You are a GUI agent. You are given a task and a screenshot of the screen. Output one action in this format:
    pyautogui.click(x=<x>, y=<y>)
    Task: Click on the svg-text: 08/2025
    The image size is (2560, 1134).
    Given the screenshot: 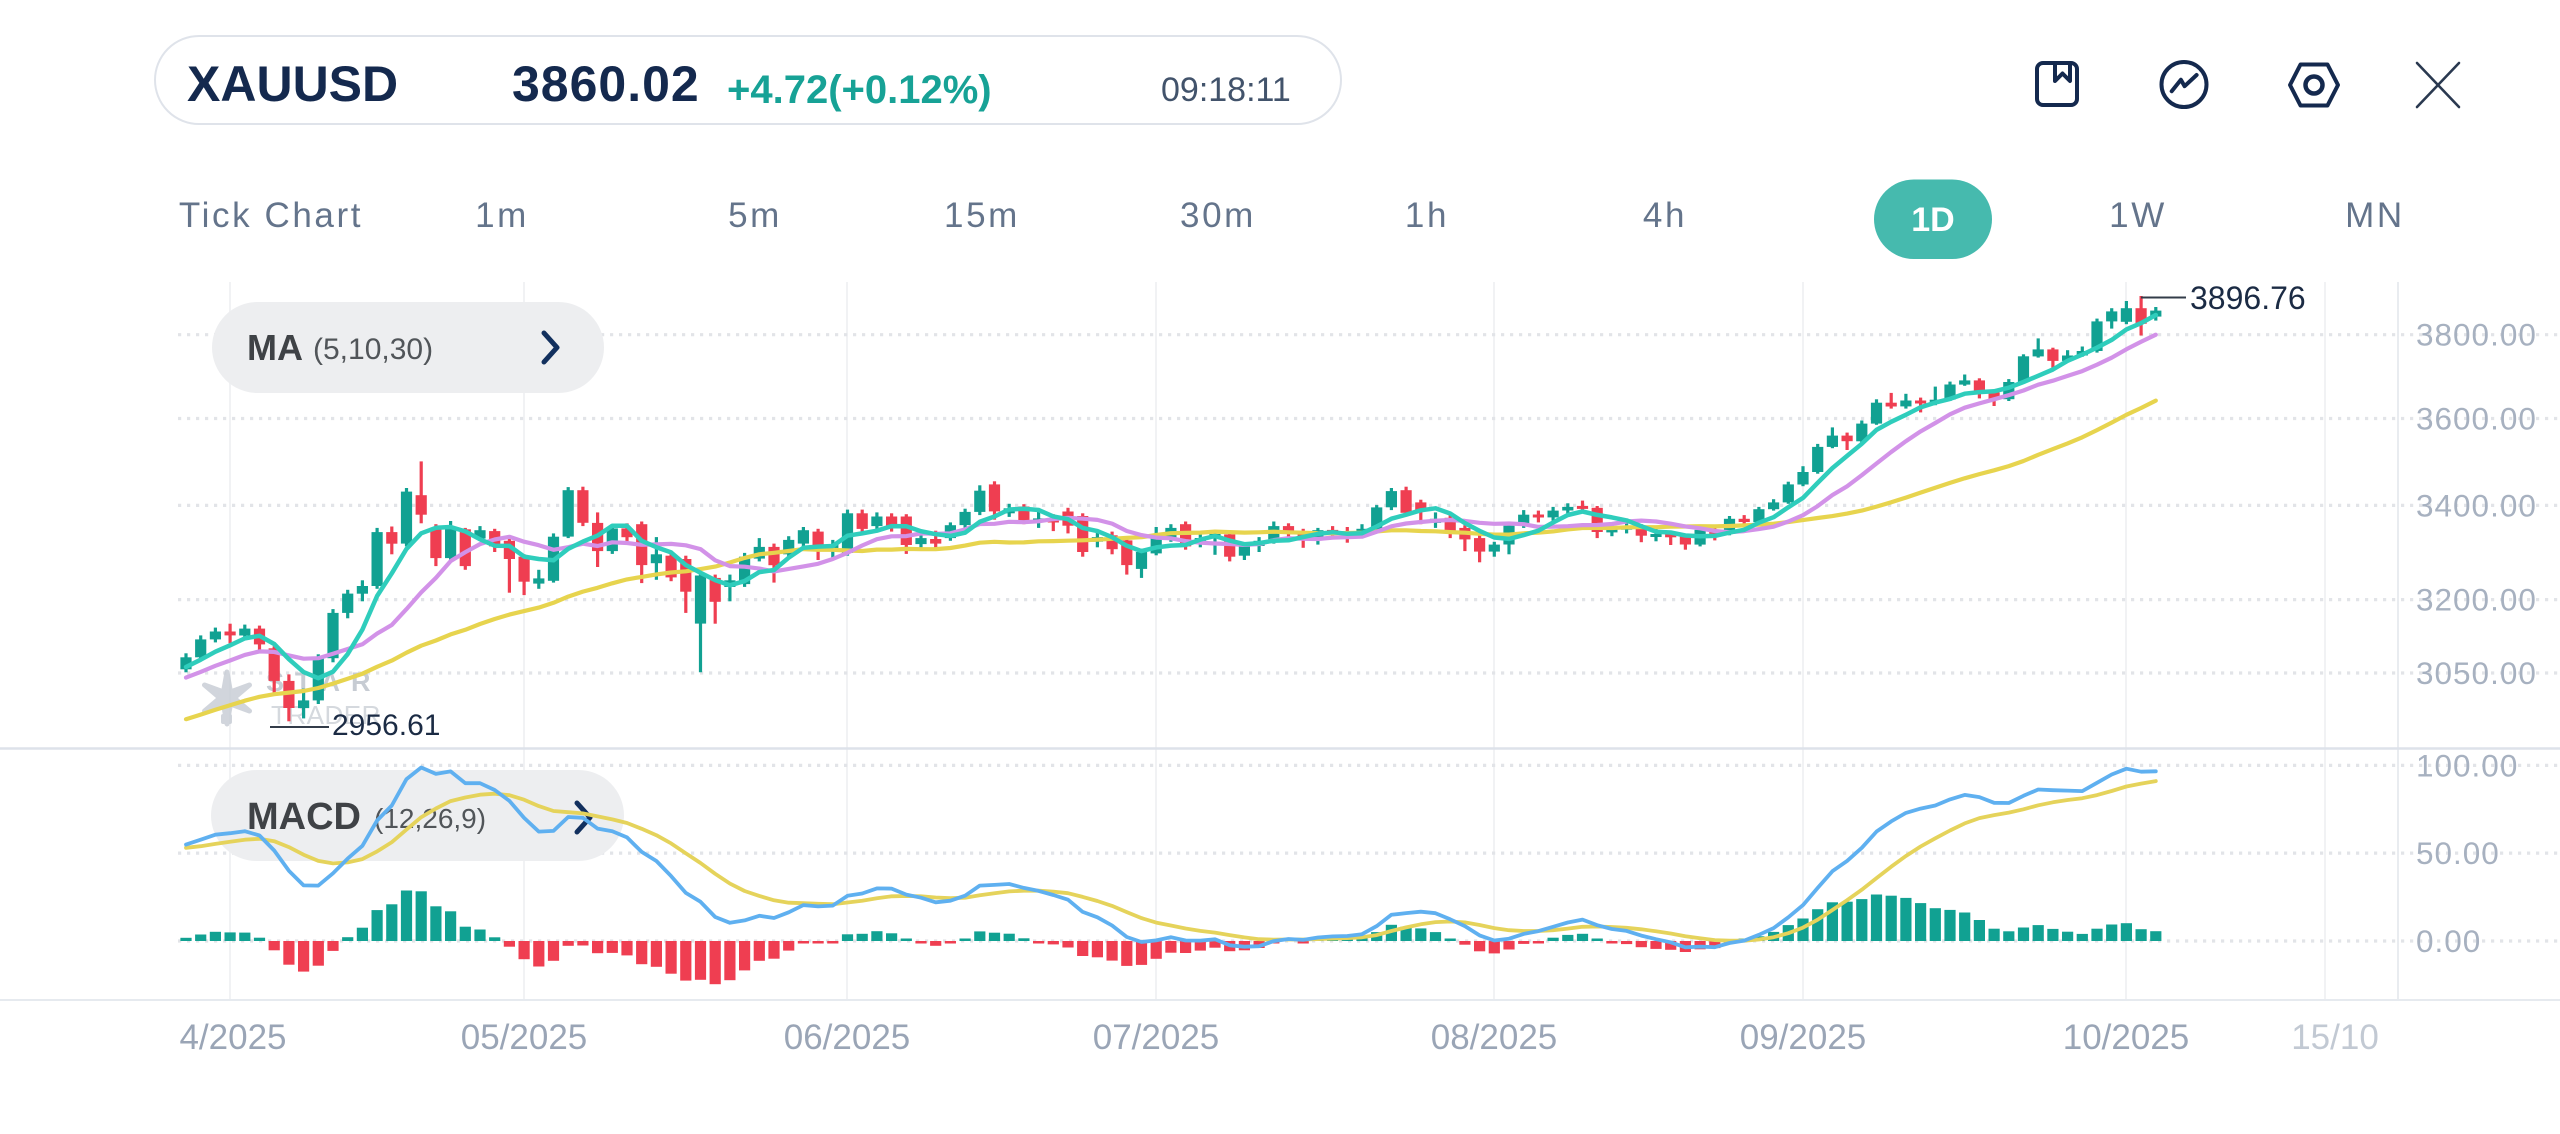 What is the action you would take?
    pyautogui.click(x=1494, y=1037)
    